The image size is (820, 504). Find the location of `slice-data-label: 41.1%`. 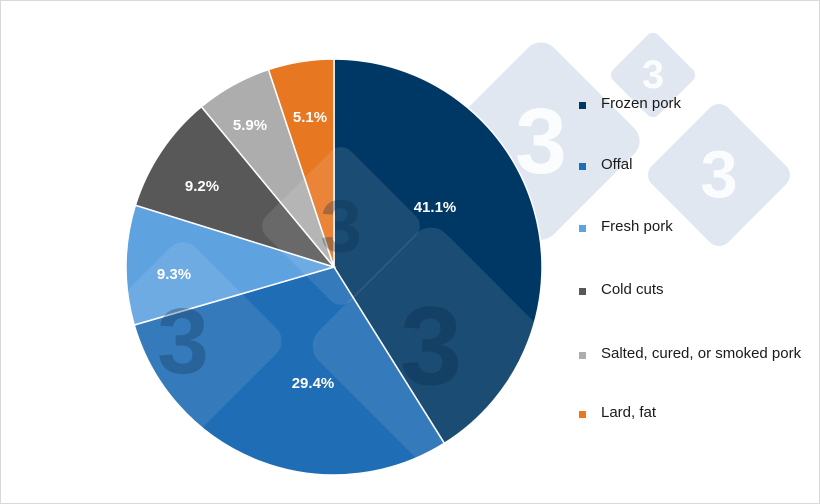

slice-data-label: 41.1% is located at coordinates (435, 207).